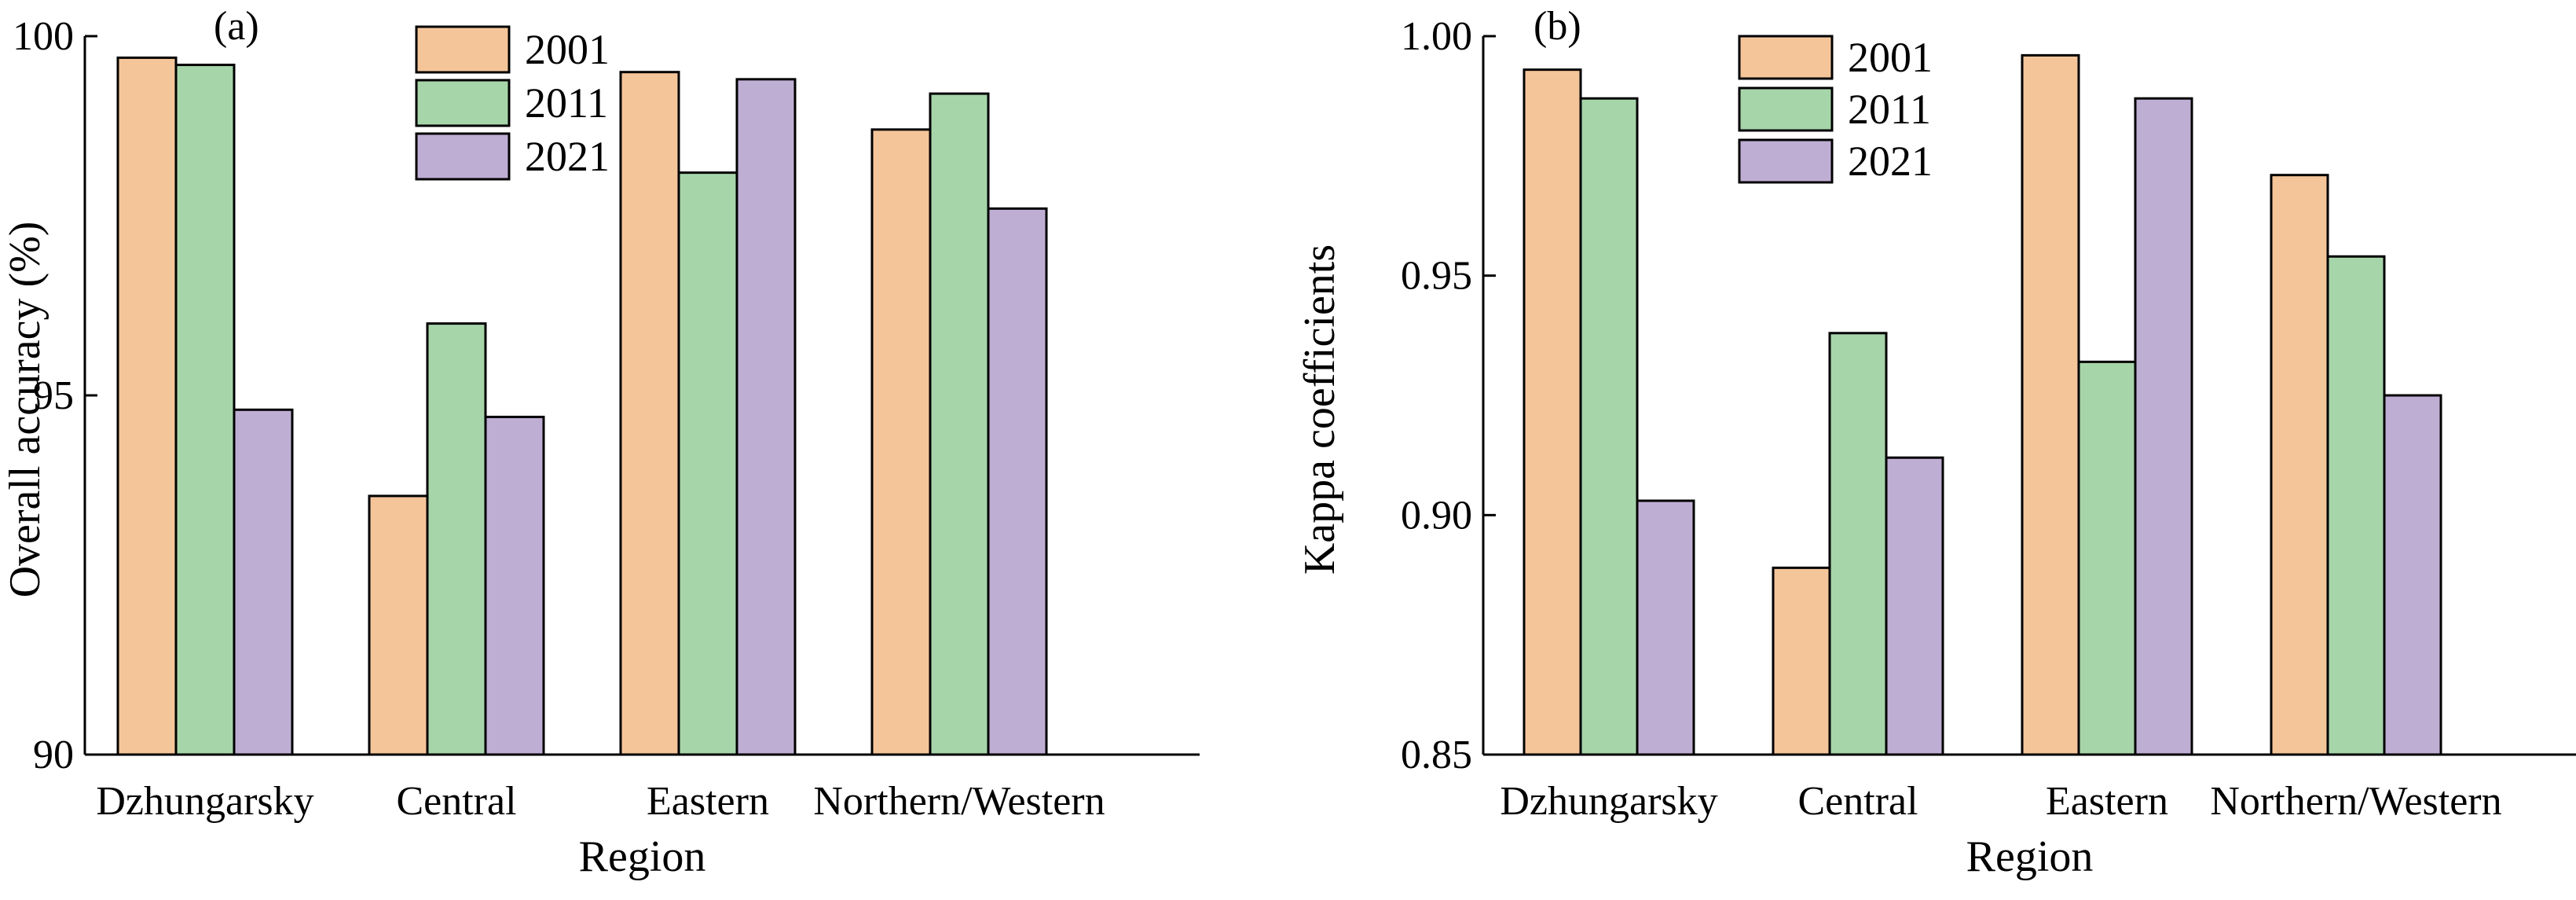 The image size is (2576, 900). I want to click on panel-b-bar-eastern-2021, so click(2163, 426).